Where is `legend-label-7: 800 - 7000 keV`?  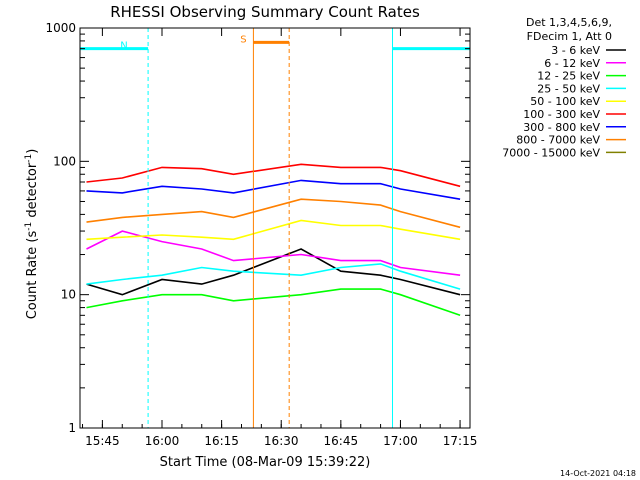
legend-label-7: 800 - 7000 keV is located at coordinates (558, 140).